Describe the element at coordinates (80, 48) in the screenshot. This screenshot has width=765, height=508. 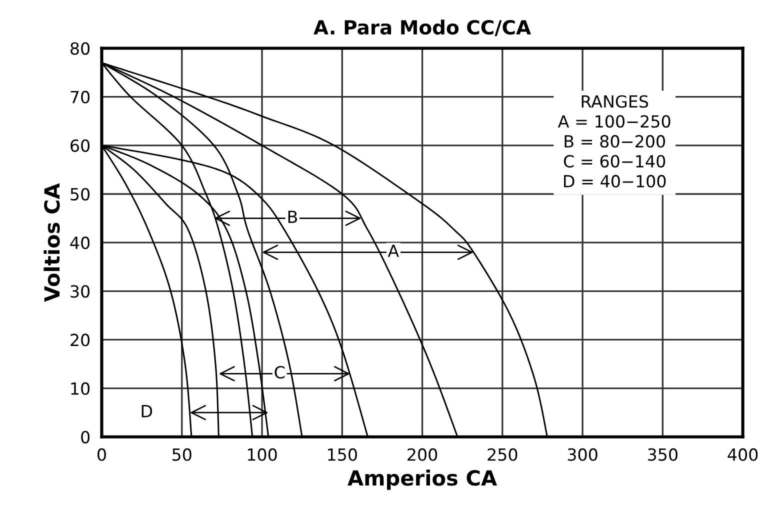
I see `y-tick-label: 80` at that location.